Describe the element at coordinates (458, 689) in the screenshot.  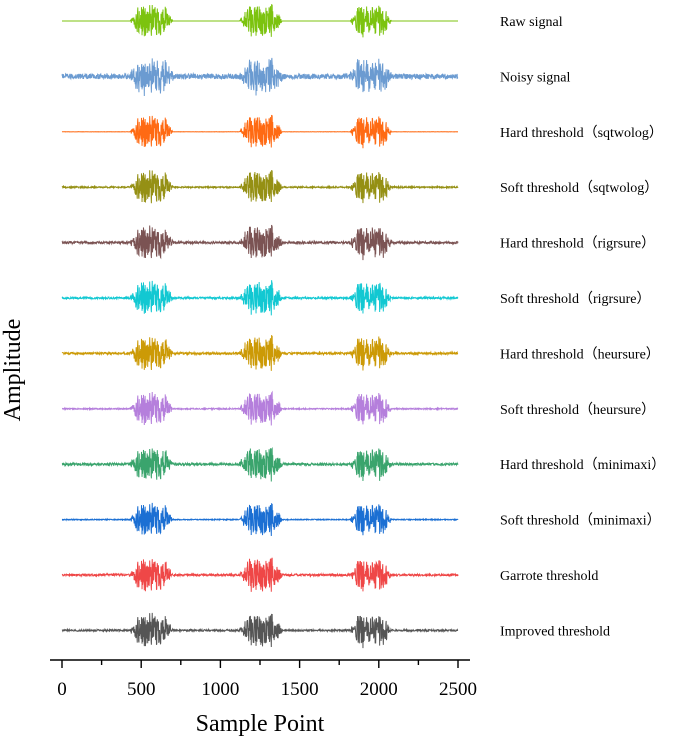
I see `x-tick-label: 2500` at that location.